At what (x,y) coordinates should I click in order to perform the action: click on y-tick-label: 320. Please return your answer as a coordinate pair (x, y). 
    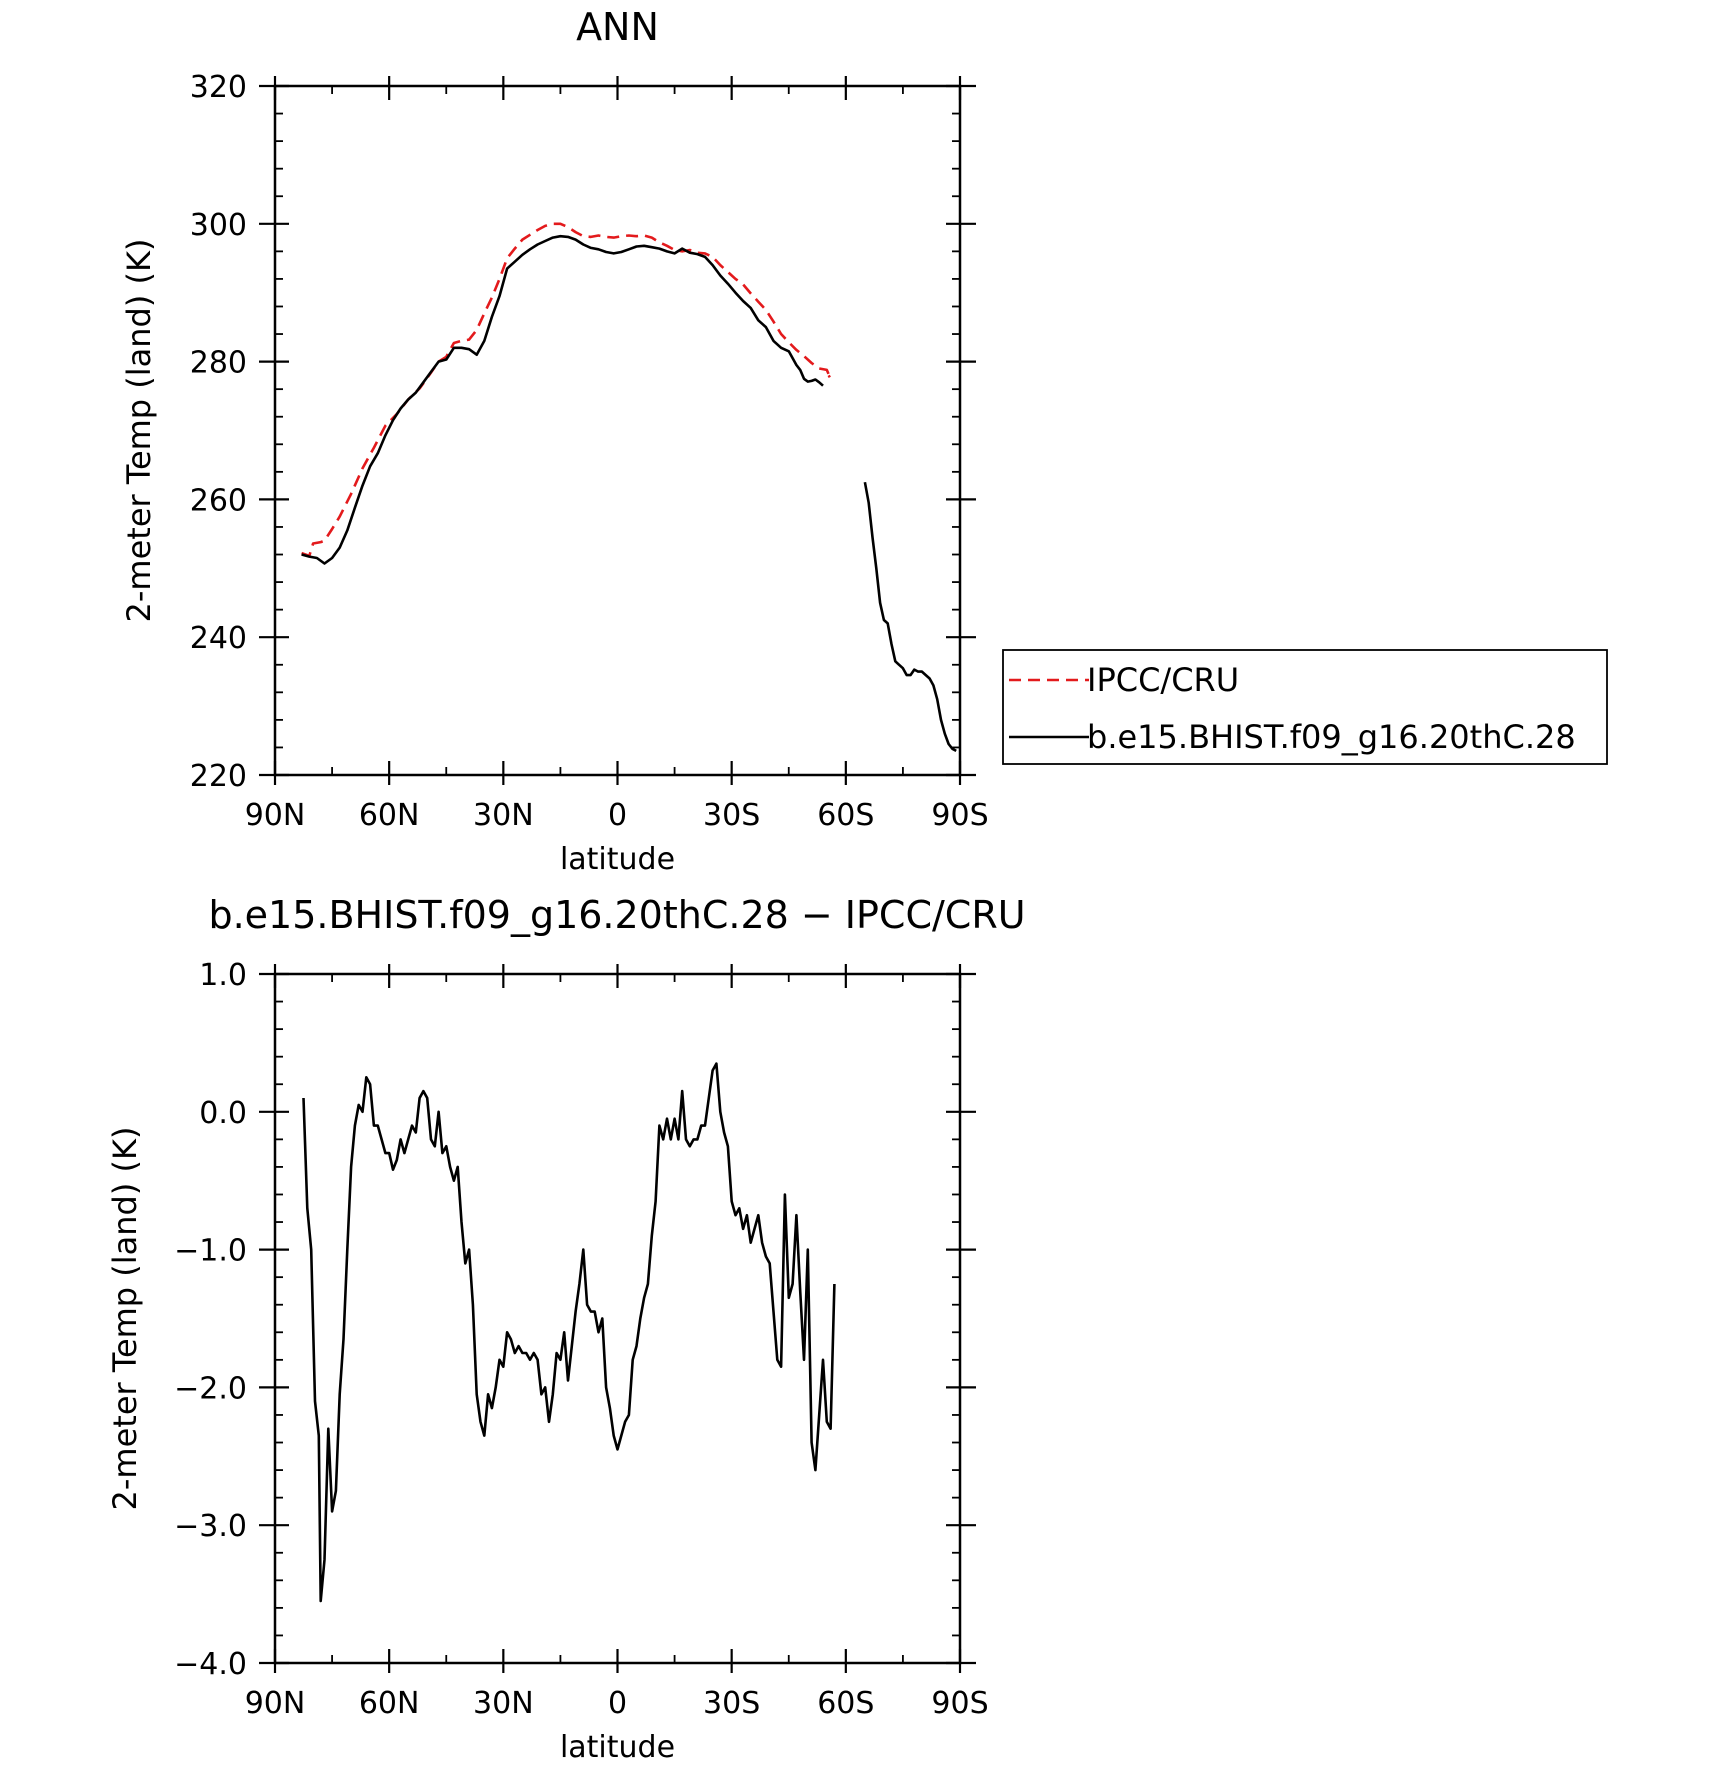
    Looking at the image, I should click on (218, 87).